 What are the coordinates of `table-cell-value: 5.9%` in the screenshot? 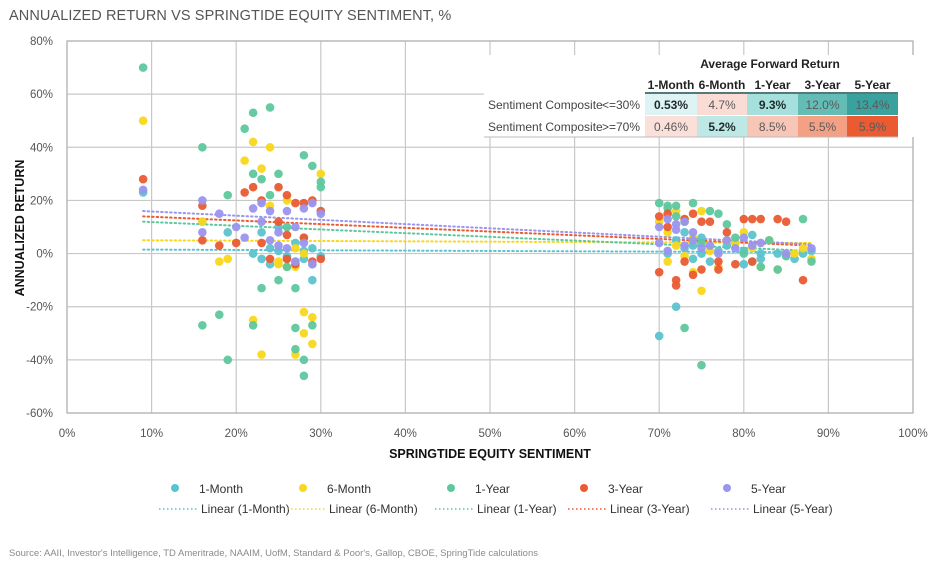 It's located at (873, 127).